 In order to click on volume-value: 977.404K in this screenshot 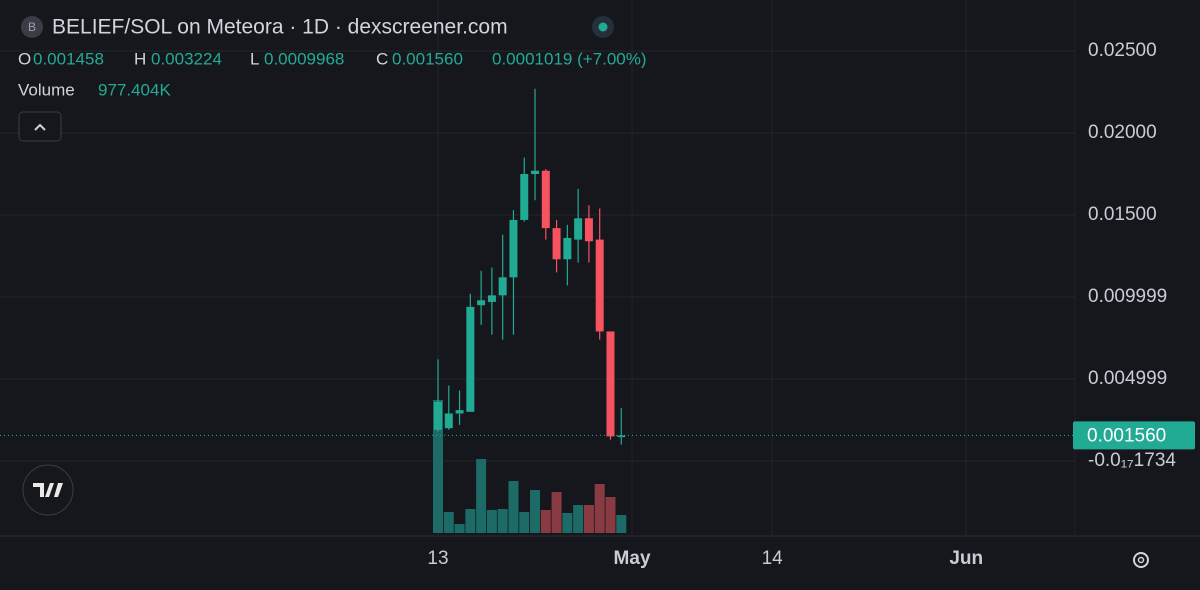, I will do `click(134, 89)`.